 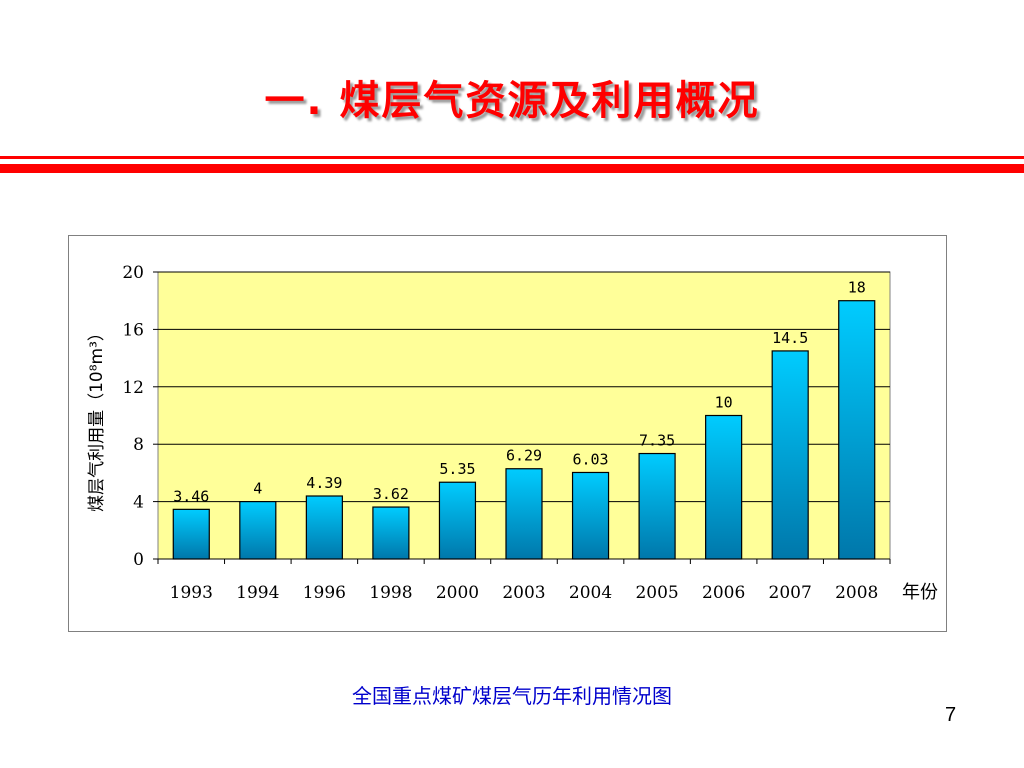 What do you see at coordinates (257, 593) in the screenshot?
I see `x-tick-label: 1994` at bounding box center [257, 593].